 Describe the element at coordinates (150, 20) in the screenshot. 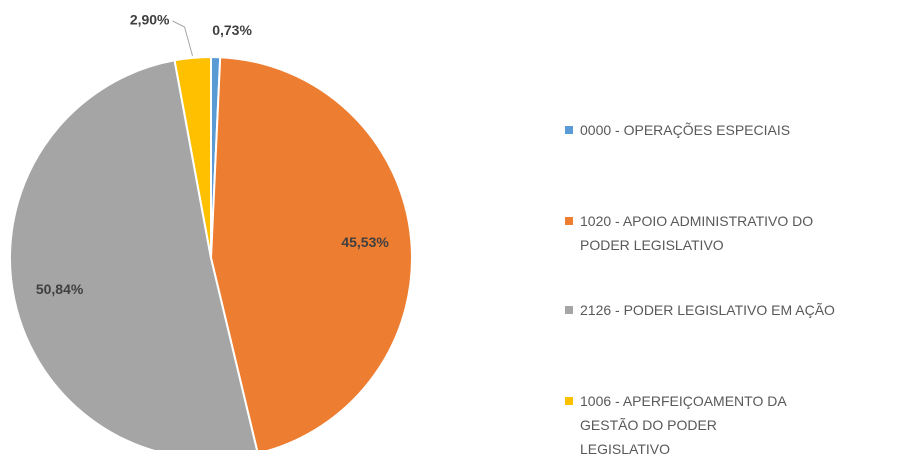

I see `data-label: 2,90%` at that location.